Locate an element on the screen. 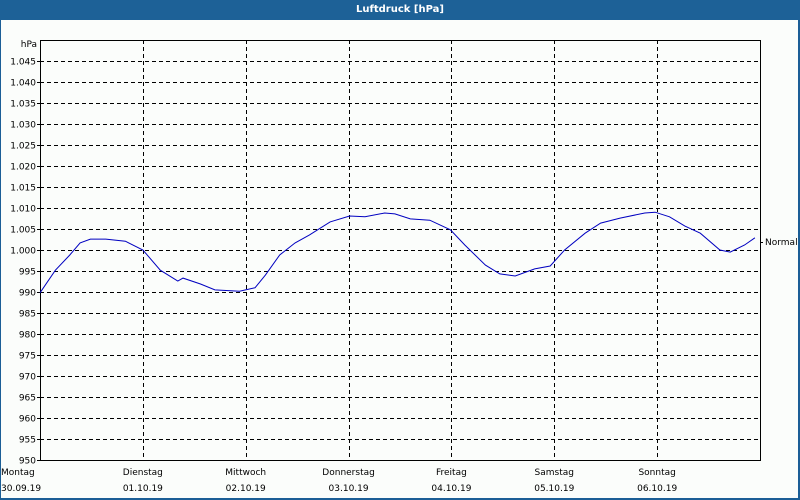 This screenshot has width=800, height=500. normal-label: Normal is located at coordinates (781, 243).